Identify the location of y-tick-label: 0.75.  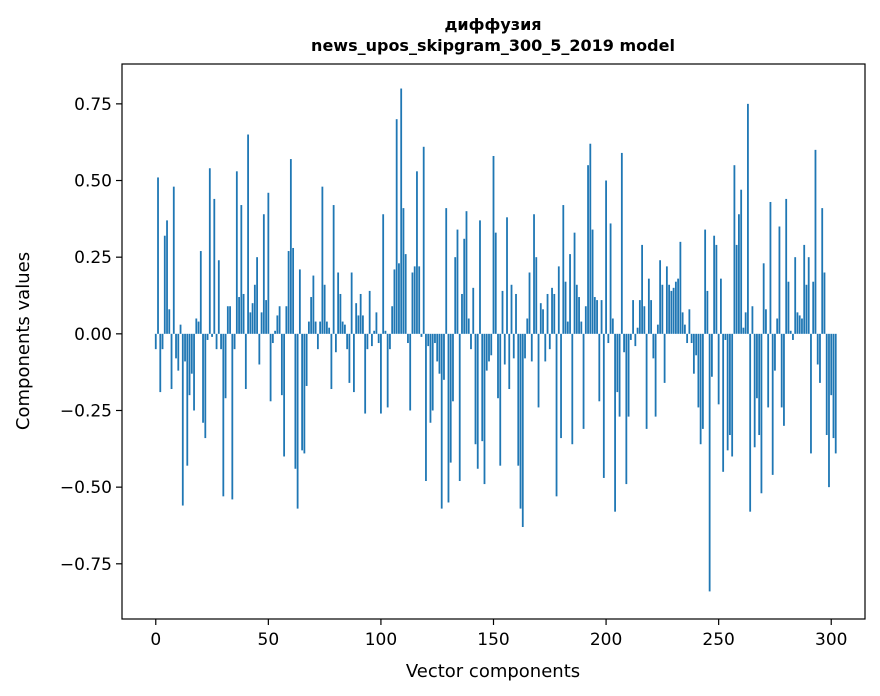
(93, 105).